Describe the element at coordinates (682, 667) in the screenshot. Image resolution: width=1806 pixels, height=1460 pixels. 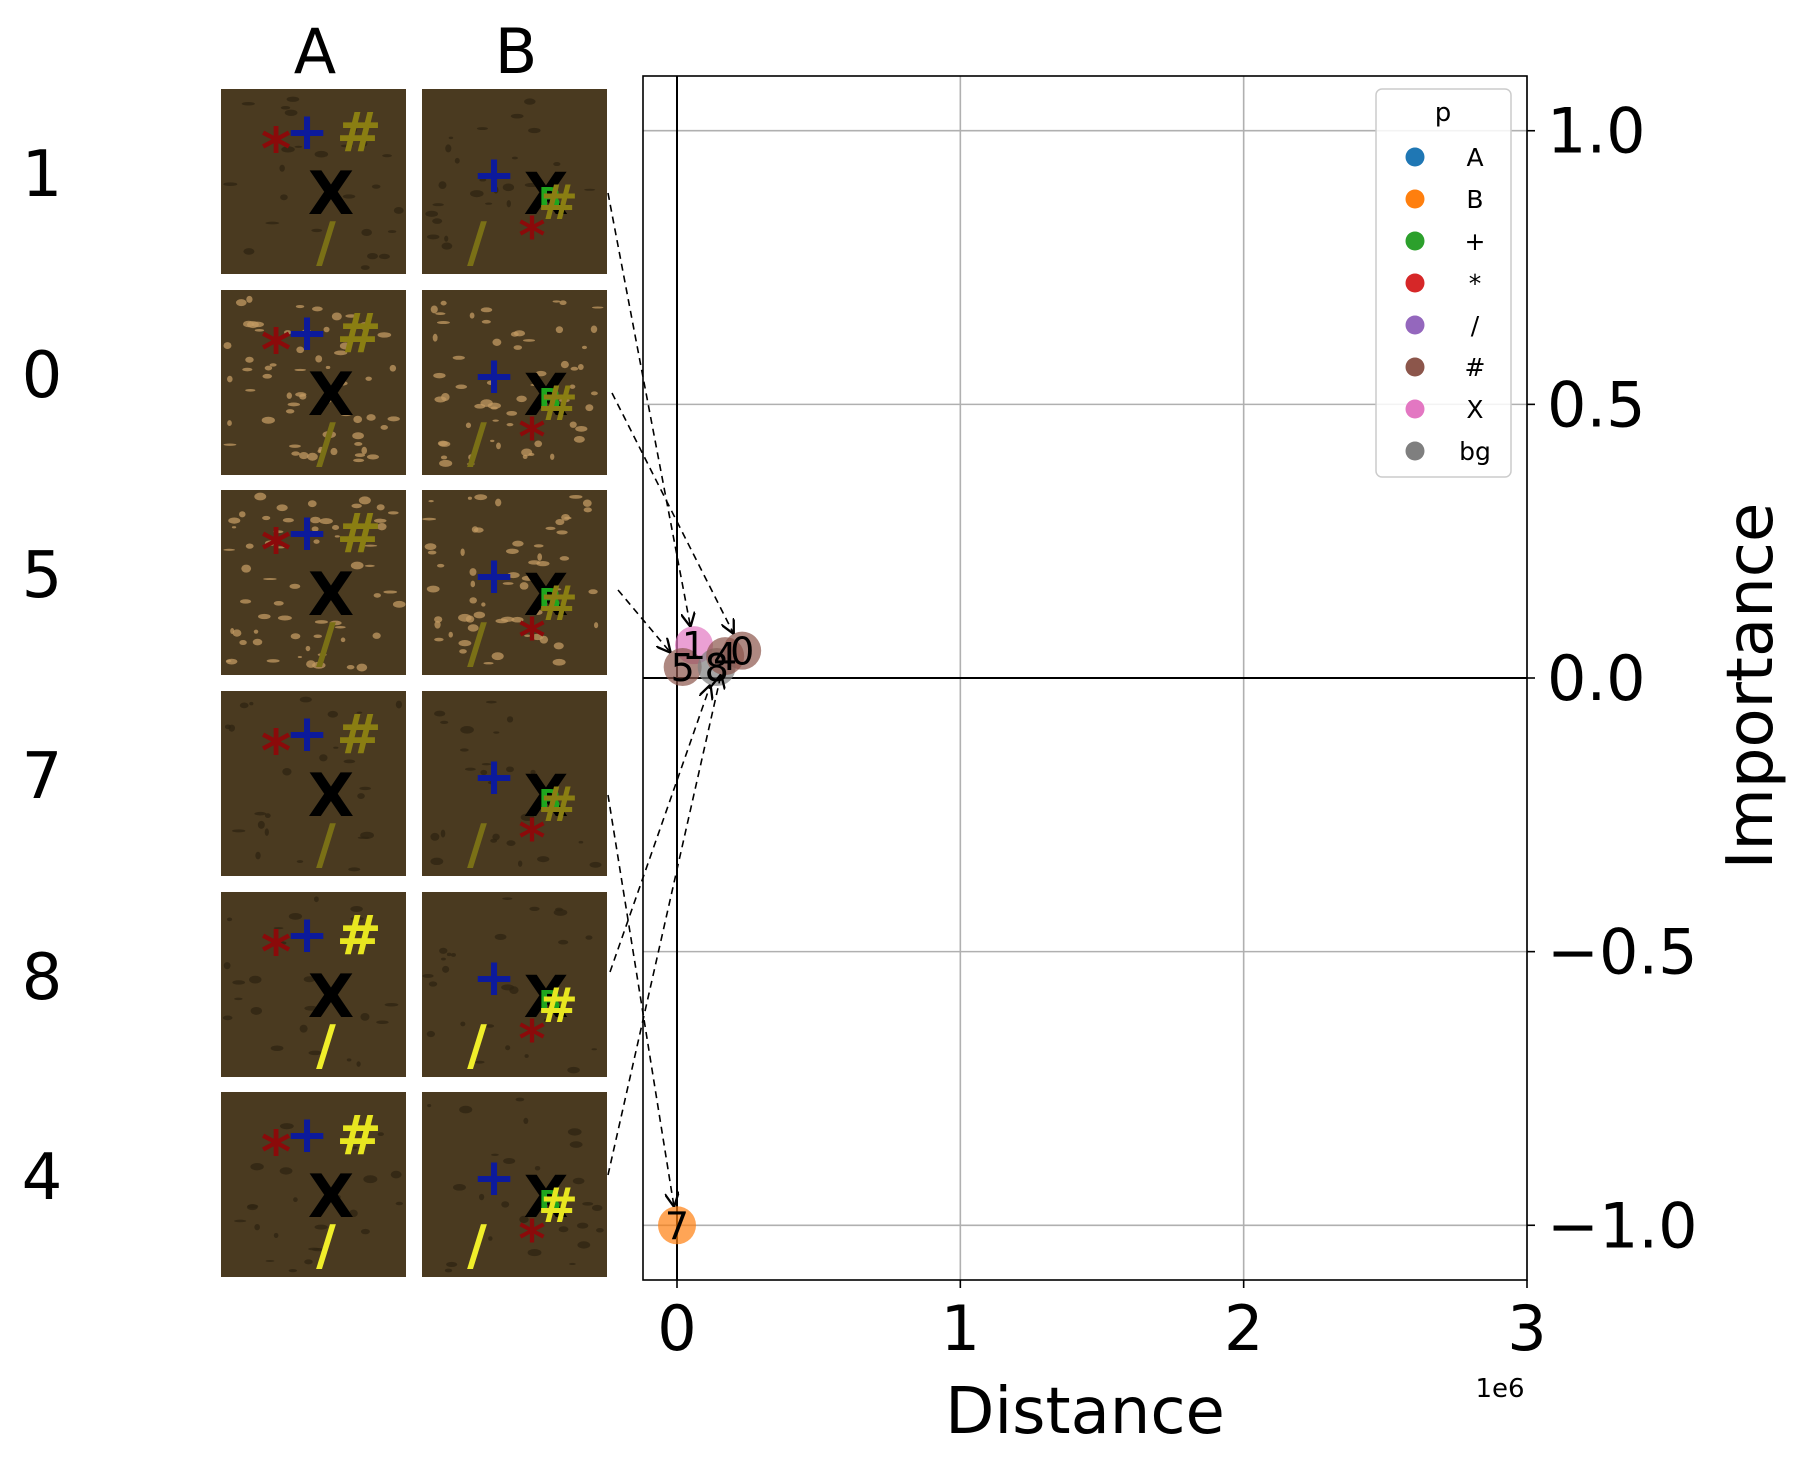
I see `data-point` at that location.